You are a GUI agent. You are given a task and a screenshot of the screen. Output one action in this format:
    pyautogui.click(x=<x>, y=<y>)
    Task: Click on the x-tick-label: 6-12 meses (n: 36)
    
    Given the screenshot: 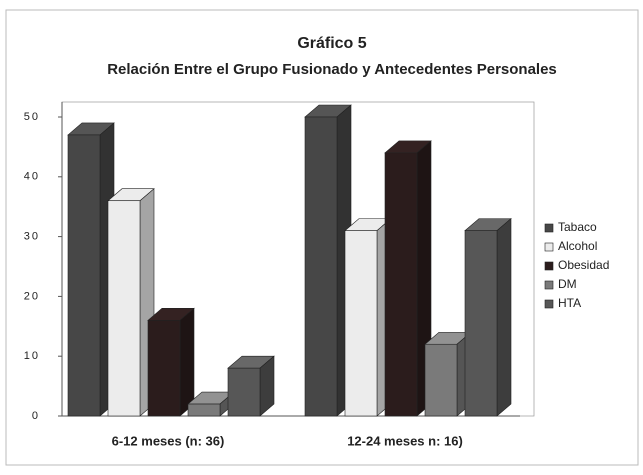 What is the action you would take?
    pyautogui.click(x=168, y=440)
    